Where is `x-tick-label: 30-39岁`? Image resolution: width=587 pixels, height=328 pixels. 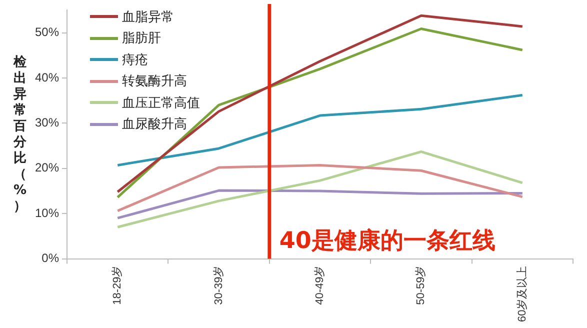
x-tick-label: 30-39岁 is located at coordinates (218, 285).